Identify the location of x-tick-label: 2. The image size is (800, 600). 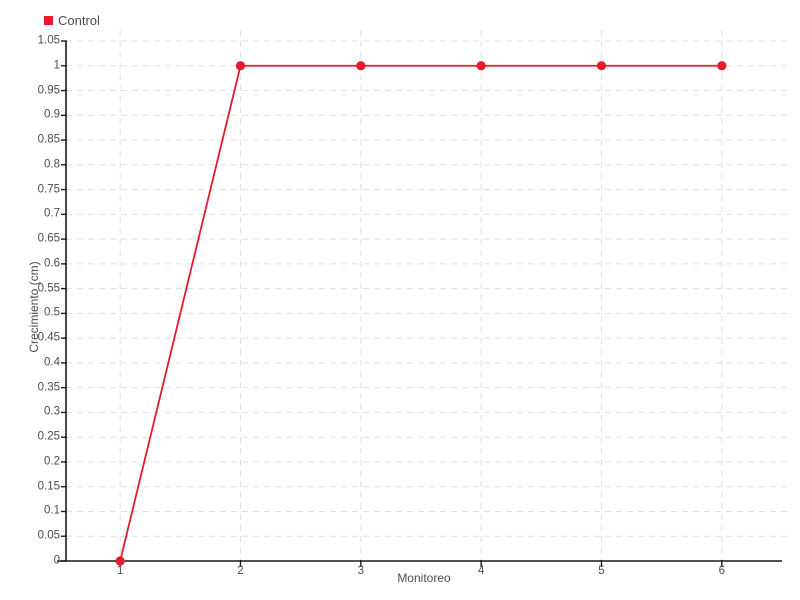
(240, 571).